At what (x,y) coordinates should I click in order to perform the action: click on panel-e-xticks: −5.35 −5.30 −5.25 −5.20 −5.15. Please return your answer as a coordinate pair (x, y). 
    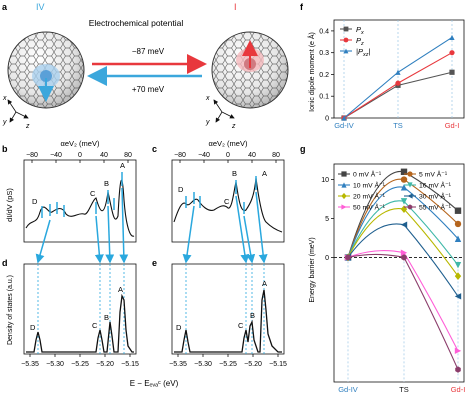
    Looking at the image, I should click on (228, 361).